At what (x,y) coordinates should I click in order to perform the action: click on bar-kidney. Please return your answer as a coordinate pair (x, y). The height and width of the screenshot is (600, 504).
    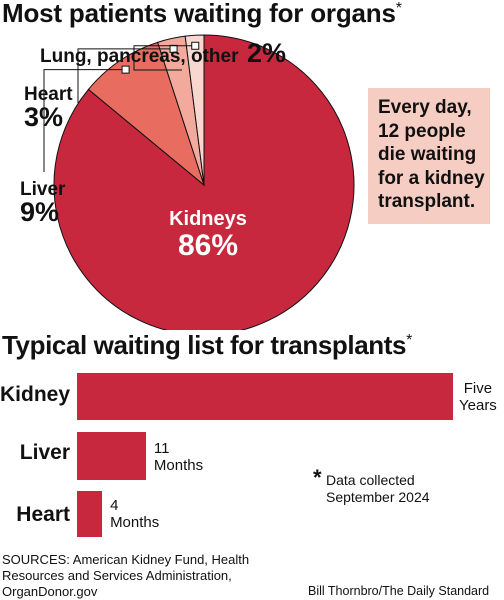
    Looking at the image, I should click on (265, 396).